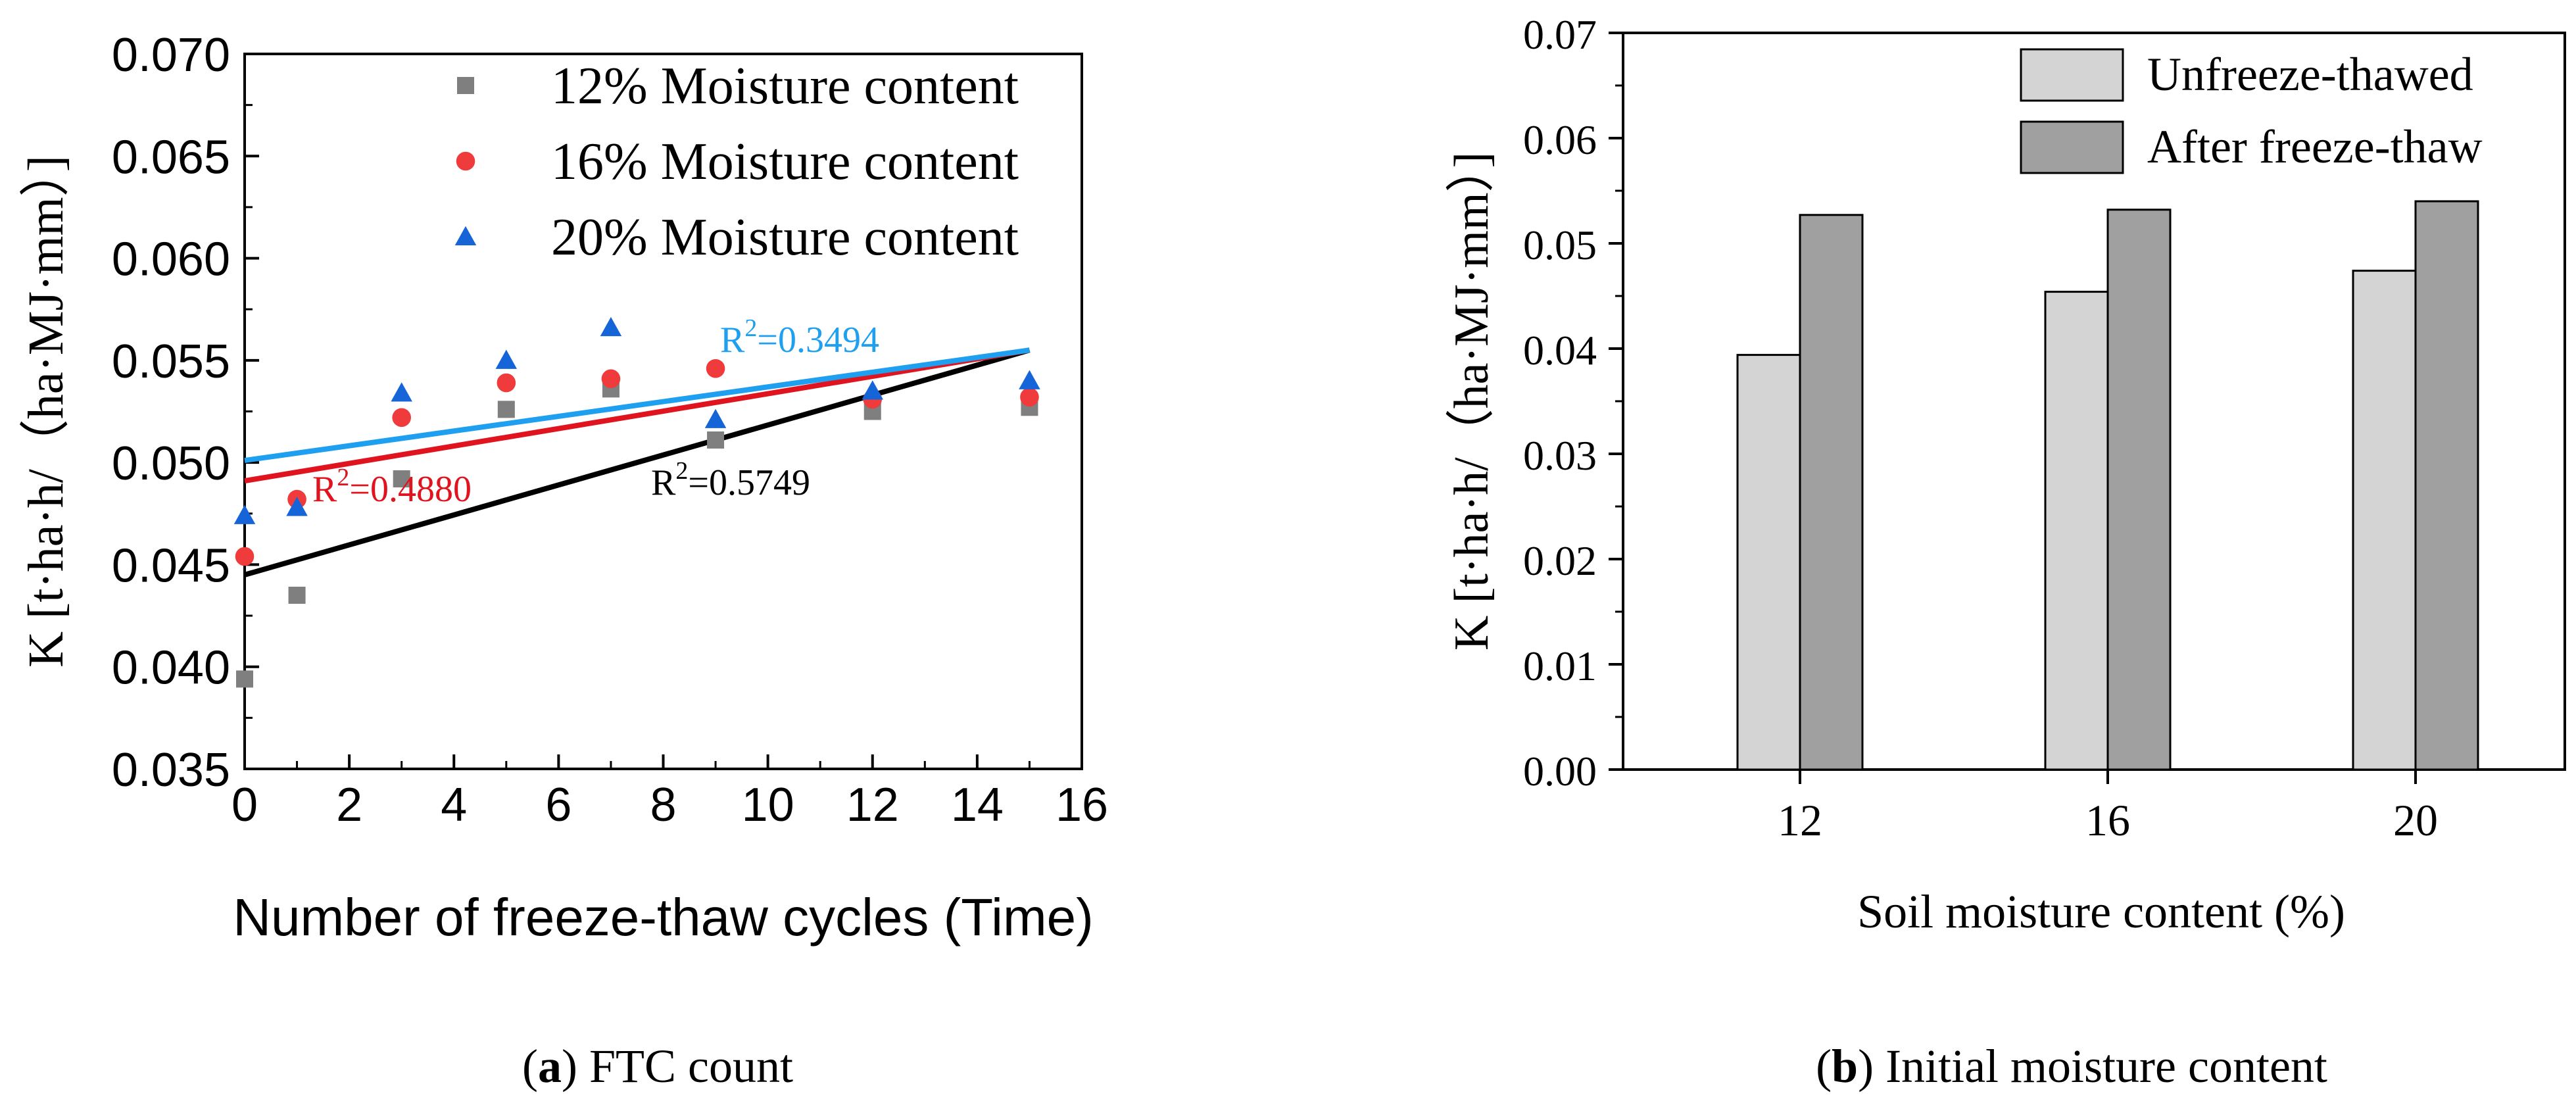 Image resolution: width=2576 pixels, height=1105 pixels. I want to click on y-tick-label: 0.04, so click(1560, 350).